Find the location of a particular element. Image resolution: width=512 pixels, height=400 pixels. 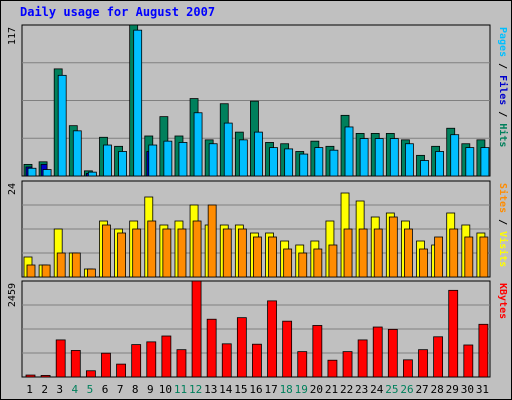

legend-entry-visits: Visits is located at coordinates (503, 249).